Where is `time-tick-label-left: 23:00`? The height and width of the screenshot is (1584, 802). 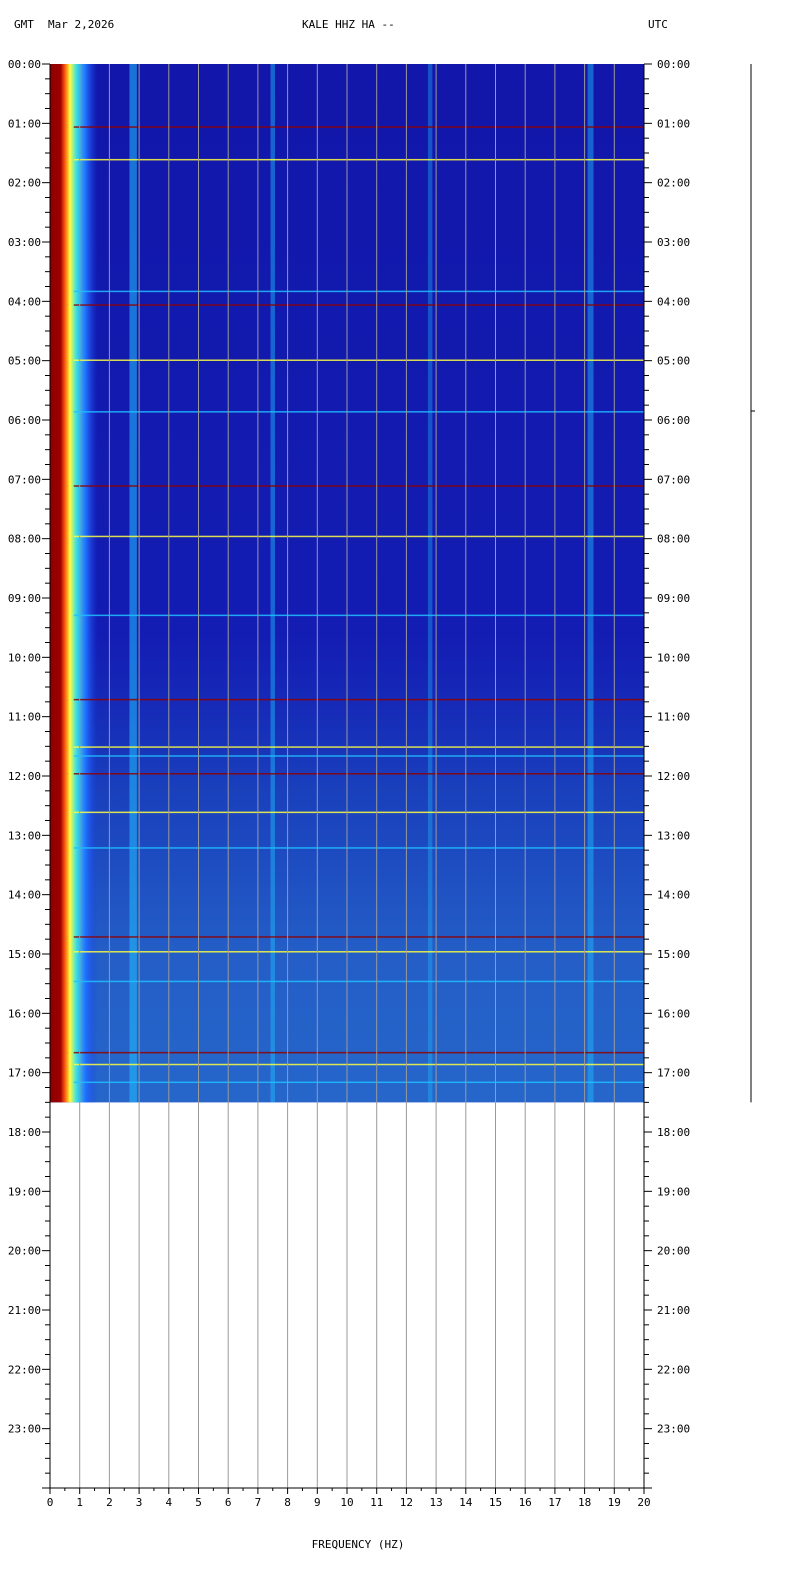
time-tick-label-left: 23:00 is located at coordinates (24, 1429).